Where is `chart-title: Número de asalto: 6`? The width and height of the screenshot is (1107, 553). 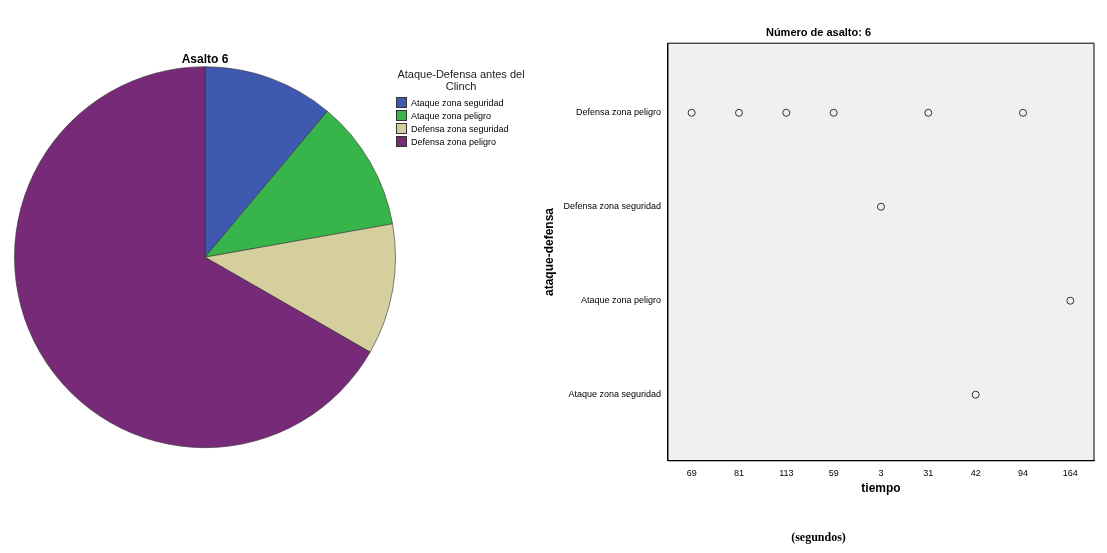
chart-title: Número de asalto: 6 is located at coordinates (818, 31).